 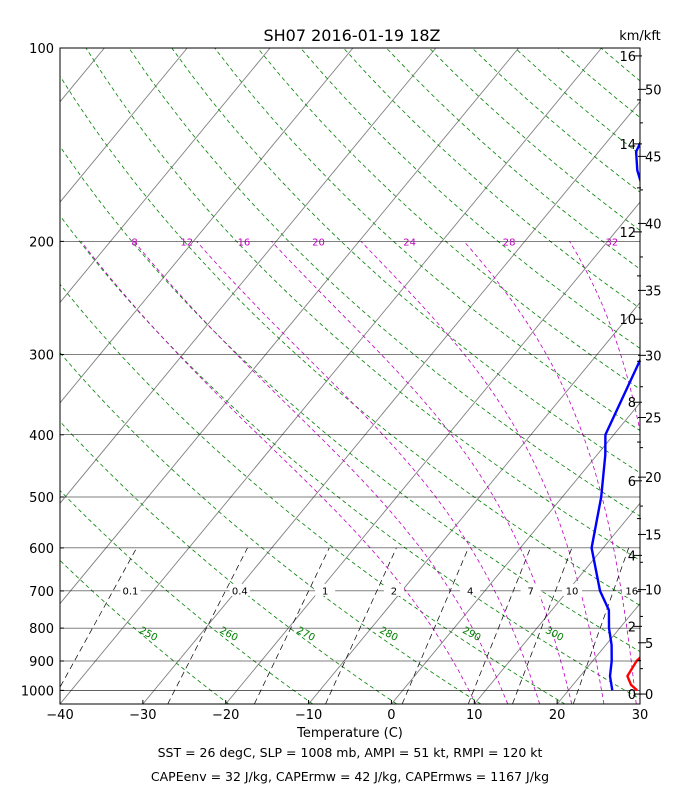 I want to click on kft-tick-label: 50, so click(x=653, y=90).